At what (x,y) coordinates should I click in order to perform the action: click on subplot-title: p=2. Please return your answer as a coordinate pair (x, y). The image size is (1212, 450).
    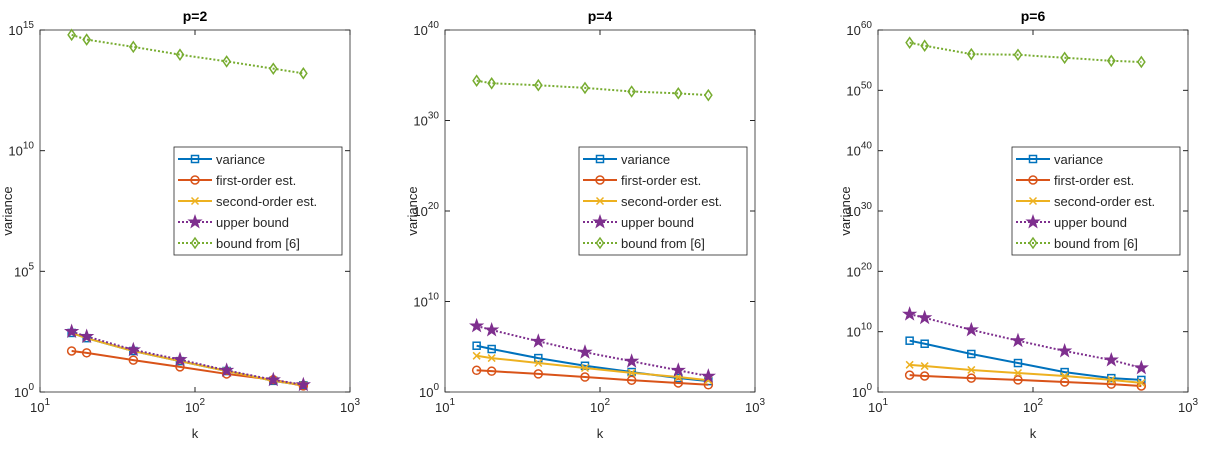
    Looking at the image, I should click on (195, 16).